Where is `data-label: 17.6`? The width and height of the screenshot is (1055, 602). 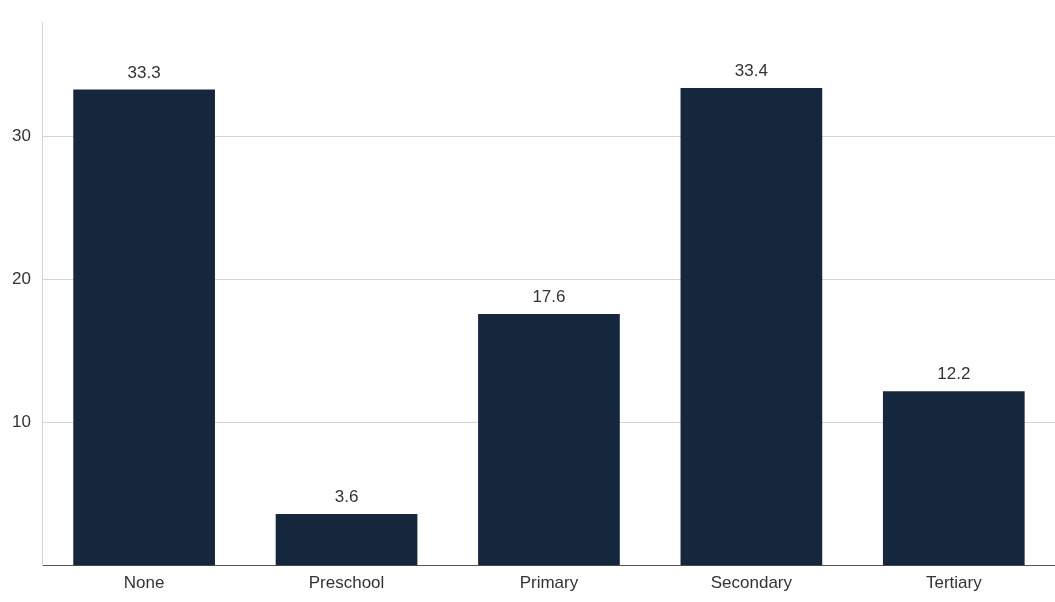
data-label: 17.6 is located at coordinates (549, 297).